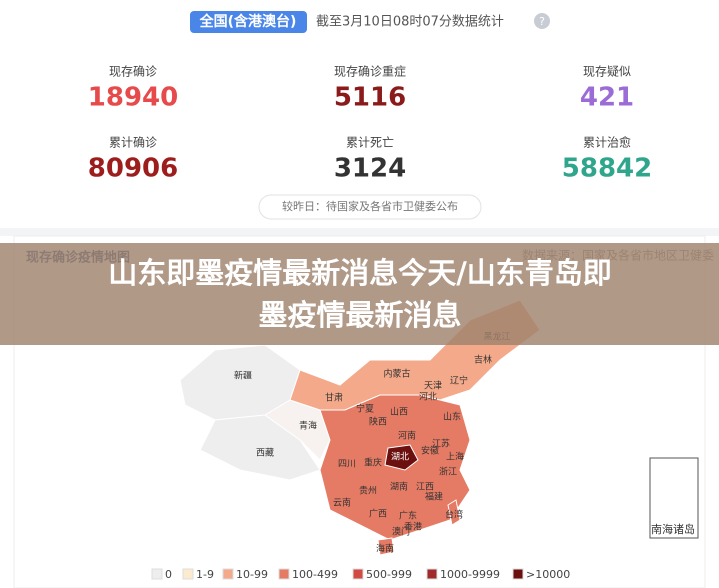 The height and width of the screenshot is (588, 719). Describe the element at coordinates (133, 98) in the screenshot. I see `stat-value: 18940` at that location.